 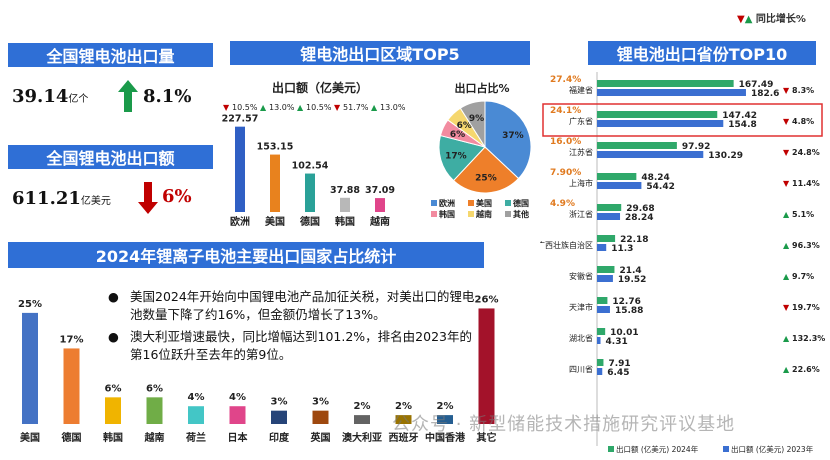 I want to click on province-value: 154.8, so click(x=742, y=125).